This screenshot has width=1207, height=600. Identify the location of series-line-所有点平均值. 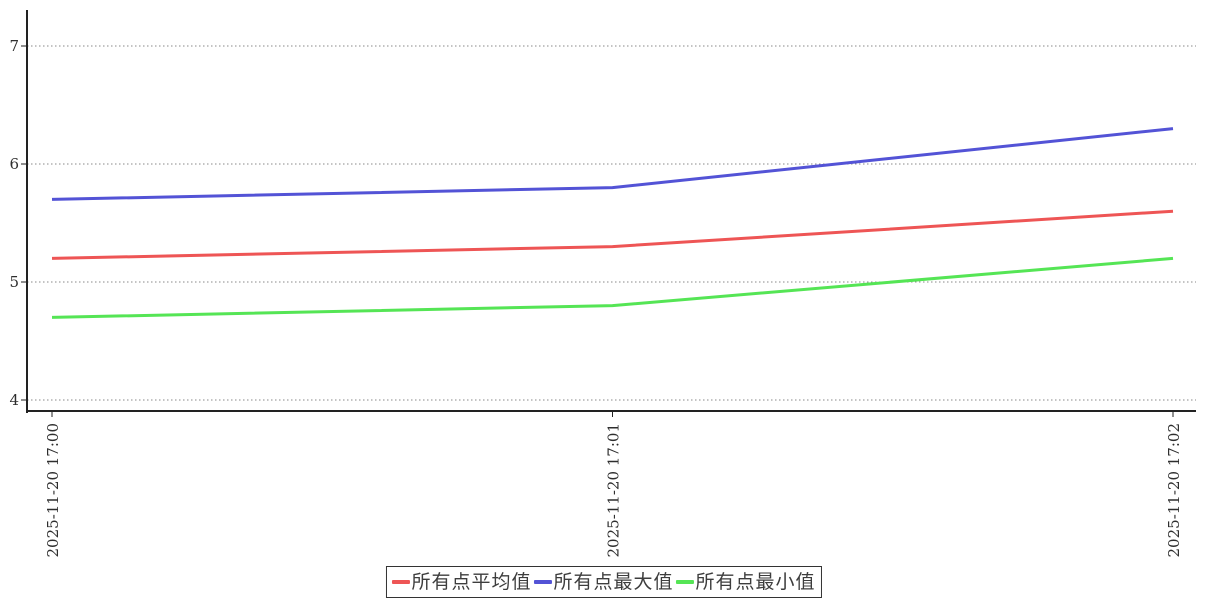
(612, 234).